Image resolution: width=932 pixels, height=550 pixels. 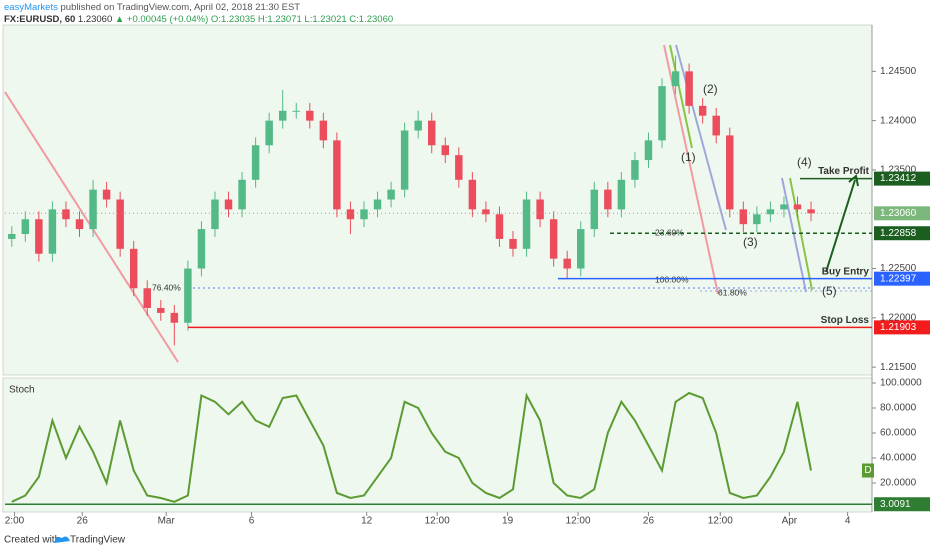 What do you see at coordinates (32, 540) in the screenshot?
I see `footer-created: Created with` at bounding box center [32, 540].